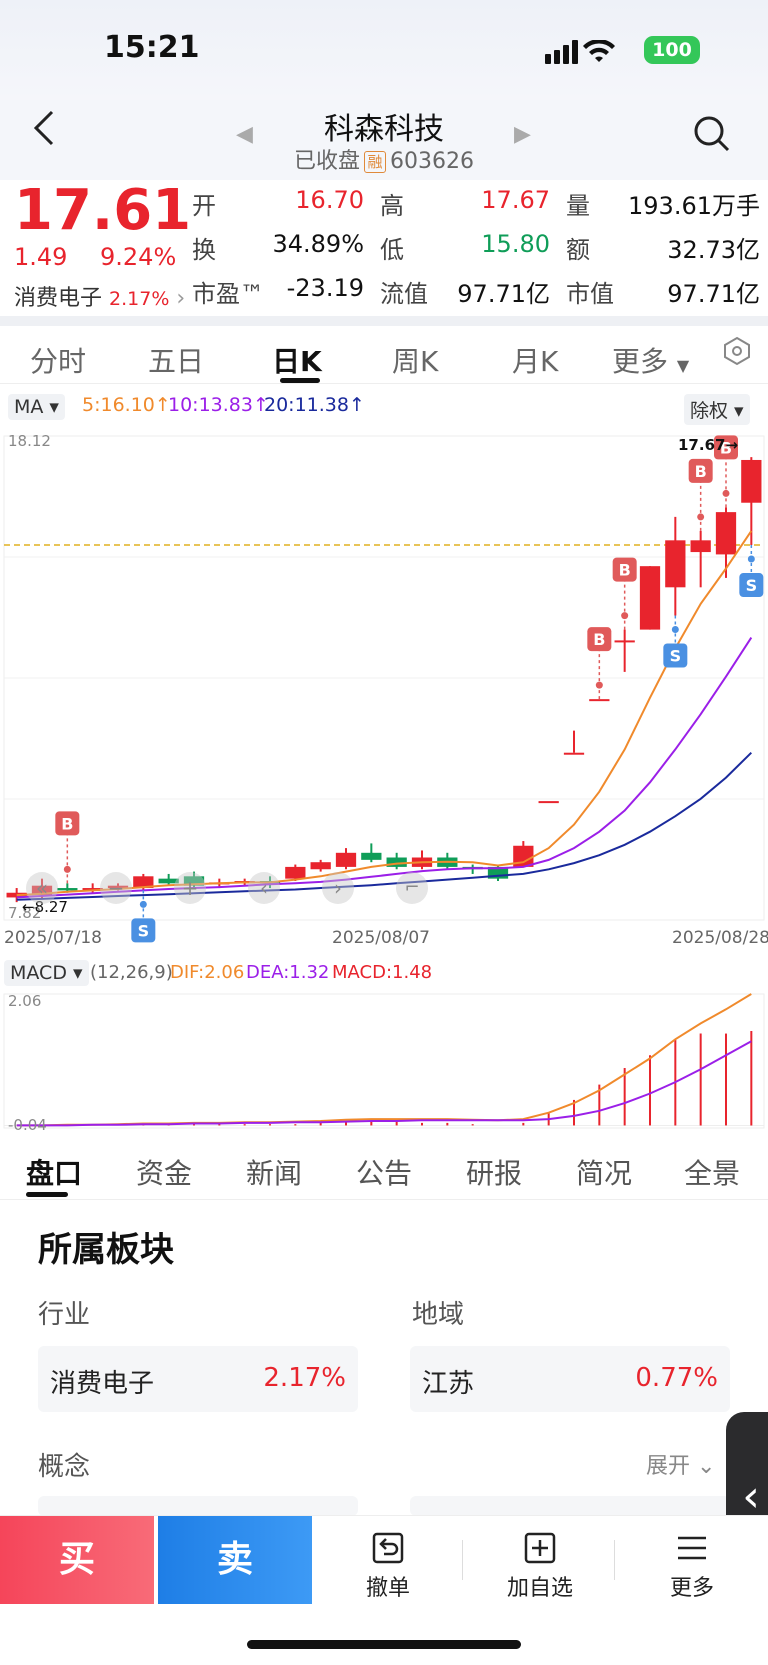 Image resolution: width=768 pixels, height=1665 pixels. Describe the element at coordinates (590, 294) in the screenshot. I see `quote-label: 市值` at that location.